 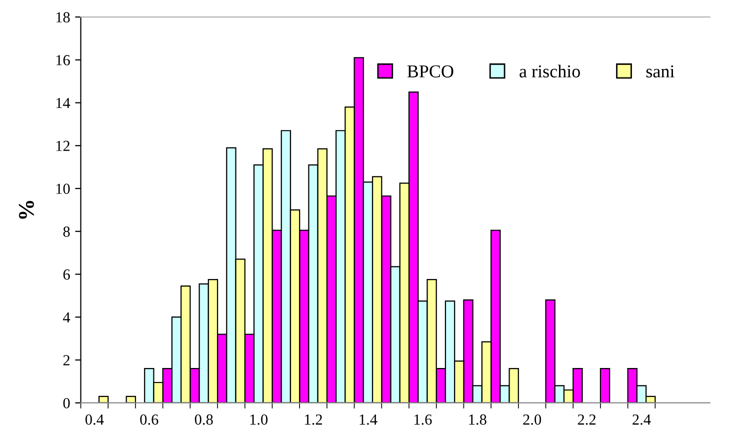 I want to click on x-tick-label: 1.4, so click(x=369, y=419).